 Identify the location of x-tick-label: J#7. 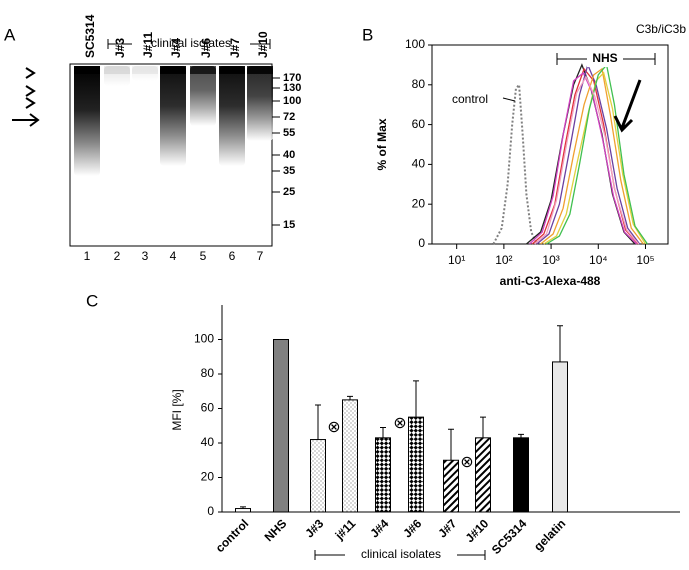
(447, 528).